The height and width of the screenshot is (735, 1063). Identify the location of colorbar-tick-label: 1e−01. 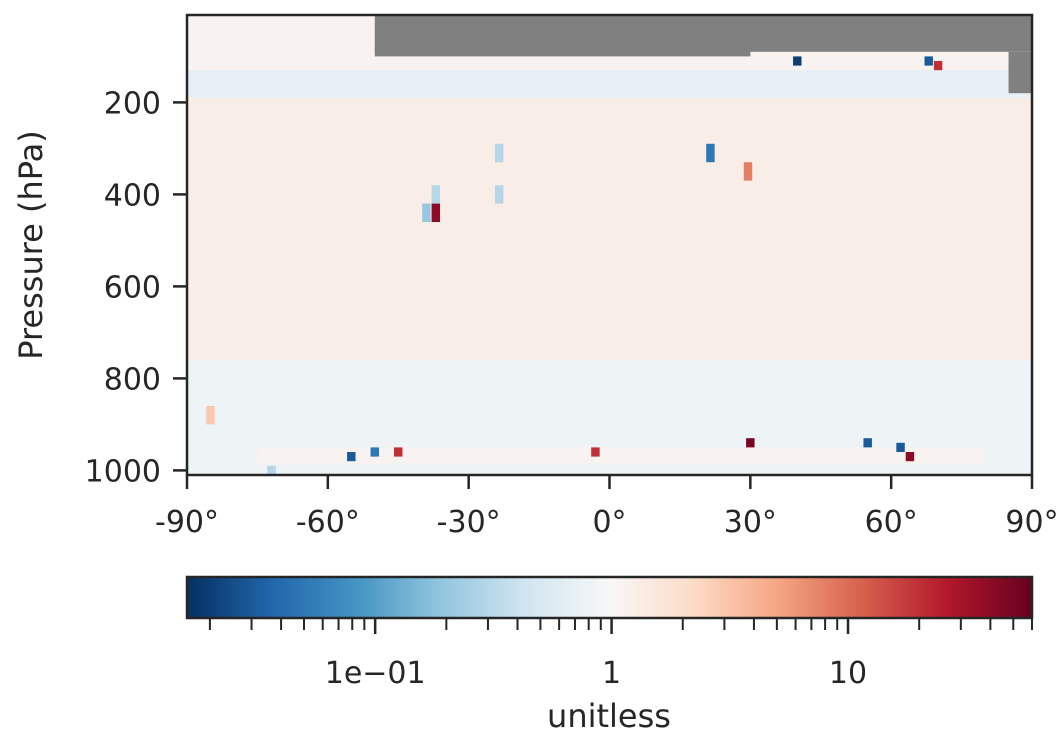
(375, 673).